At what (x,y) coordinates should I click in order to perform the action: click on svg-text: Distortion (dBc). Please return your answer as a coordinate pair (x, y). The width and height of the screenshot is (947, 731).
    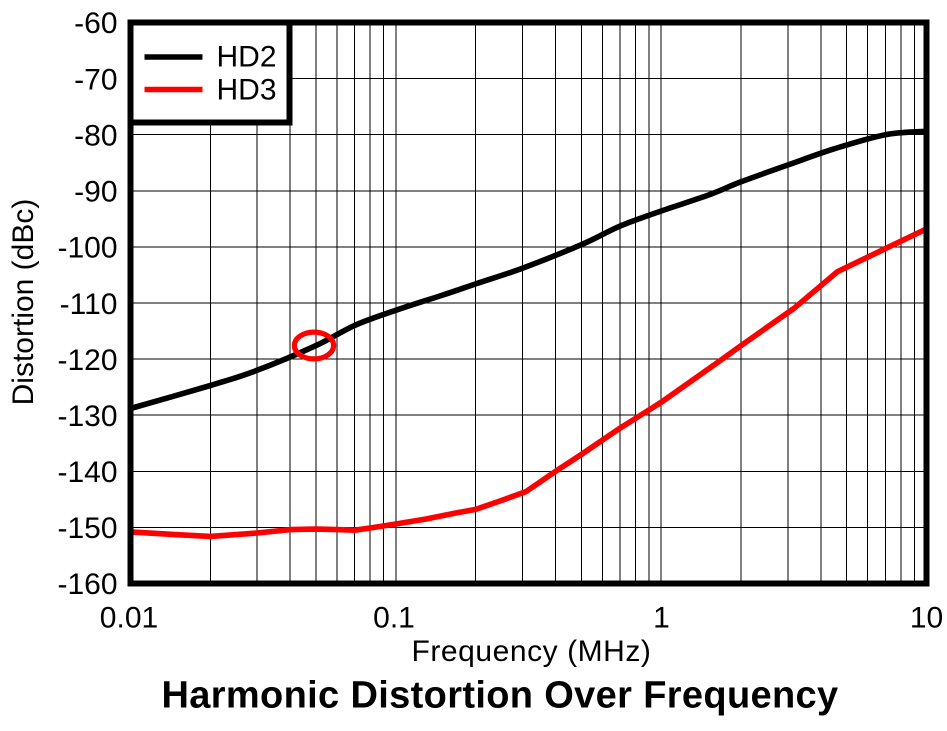
    Looking at the image, I should click on (23, 302).